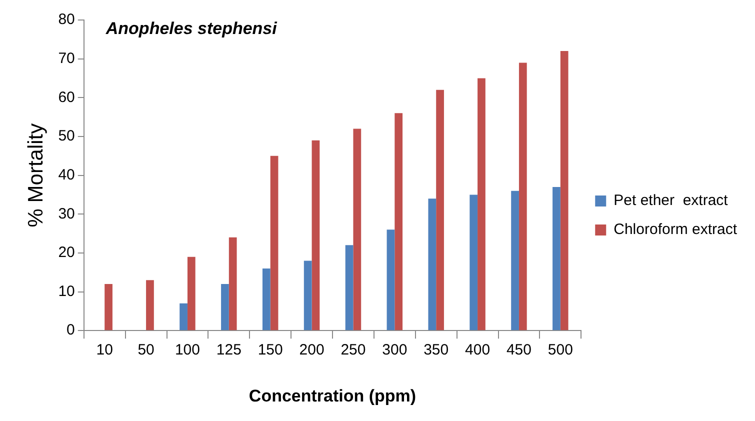 The height and width of the screenshot is (421, 755). Describe the element at coordinates (104, 350) in the screenshot. I see `x-tick-label: 10` at that location.